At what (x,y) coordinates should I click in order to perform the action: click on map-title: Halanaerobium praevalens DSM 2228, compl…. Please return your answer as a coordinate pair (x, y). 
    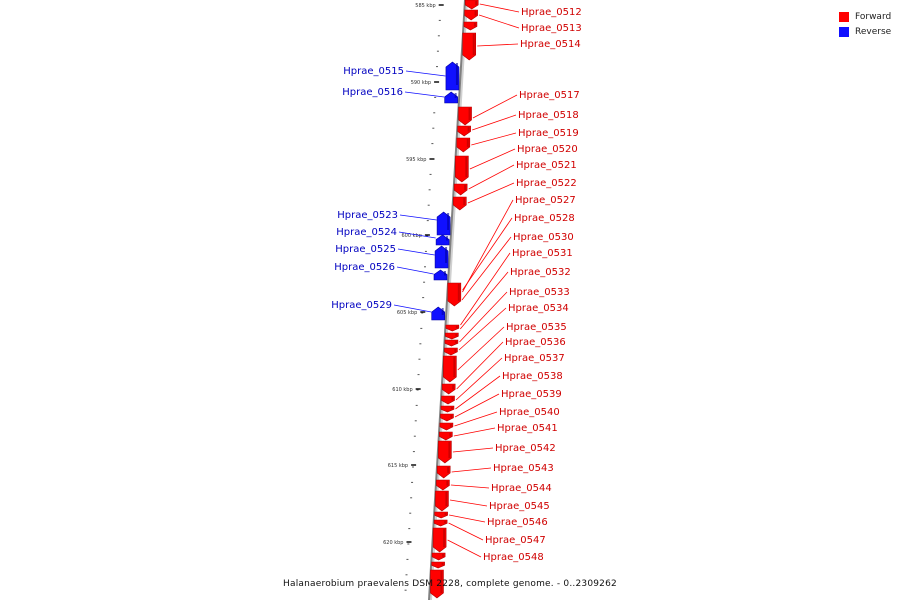
    Looking at the image, I should click on (450, 584).